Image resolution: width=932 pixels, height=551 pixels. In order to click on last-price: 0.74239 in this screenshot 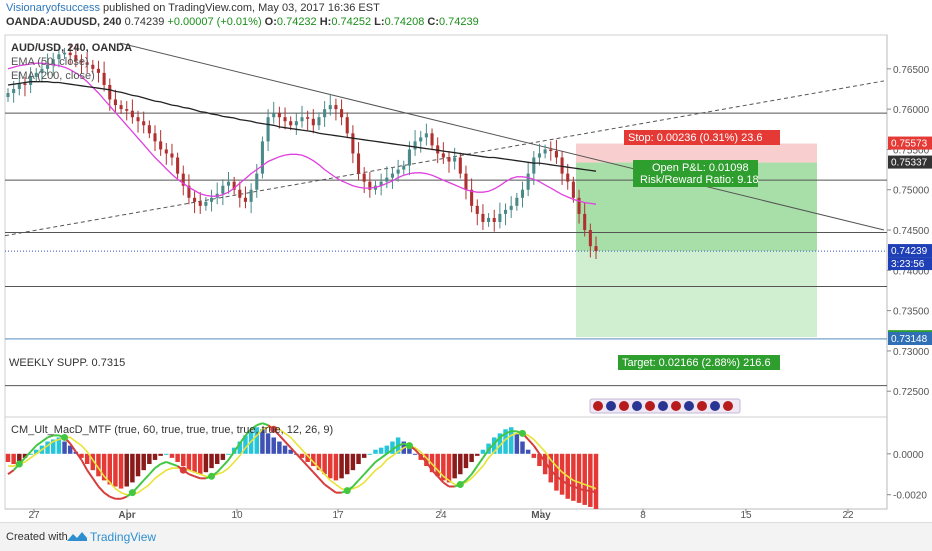, I will do `click(144, 22)`.